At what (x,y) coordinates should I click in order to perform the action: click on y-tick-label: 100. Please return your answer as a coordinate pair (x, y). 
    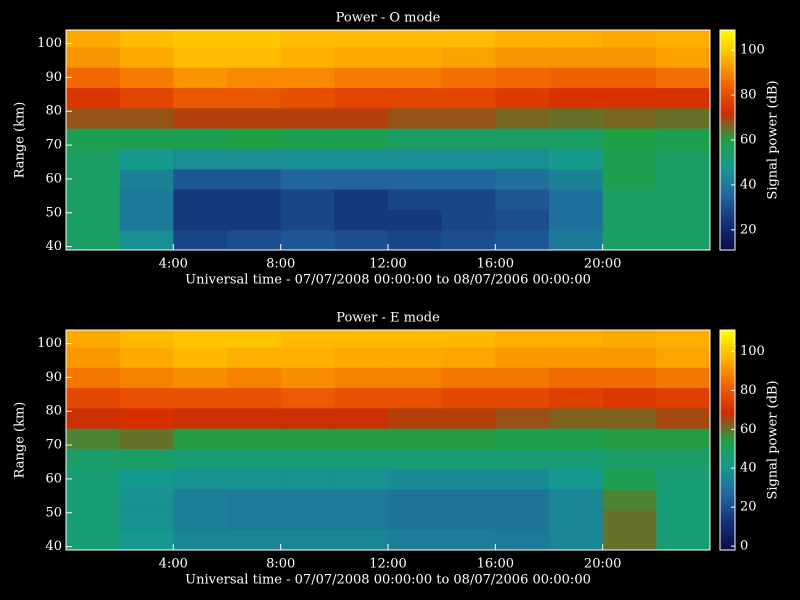
    Looking at the image, I should click on (49, 343).